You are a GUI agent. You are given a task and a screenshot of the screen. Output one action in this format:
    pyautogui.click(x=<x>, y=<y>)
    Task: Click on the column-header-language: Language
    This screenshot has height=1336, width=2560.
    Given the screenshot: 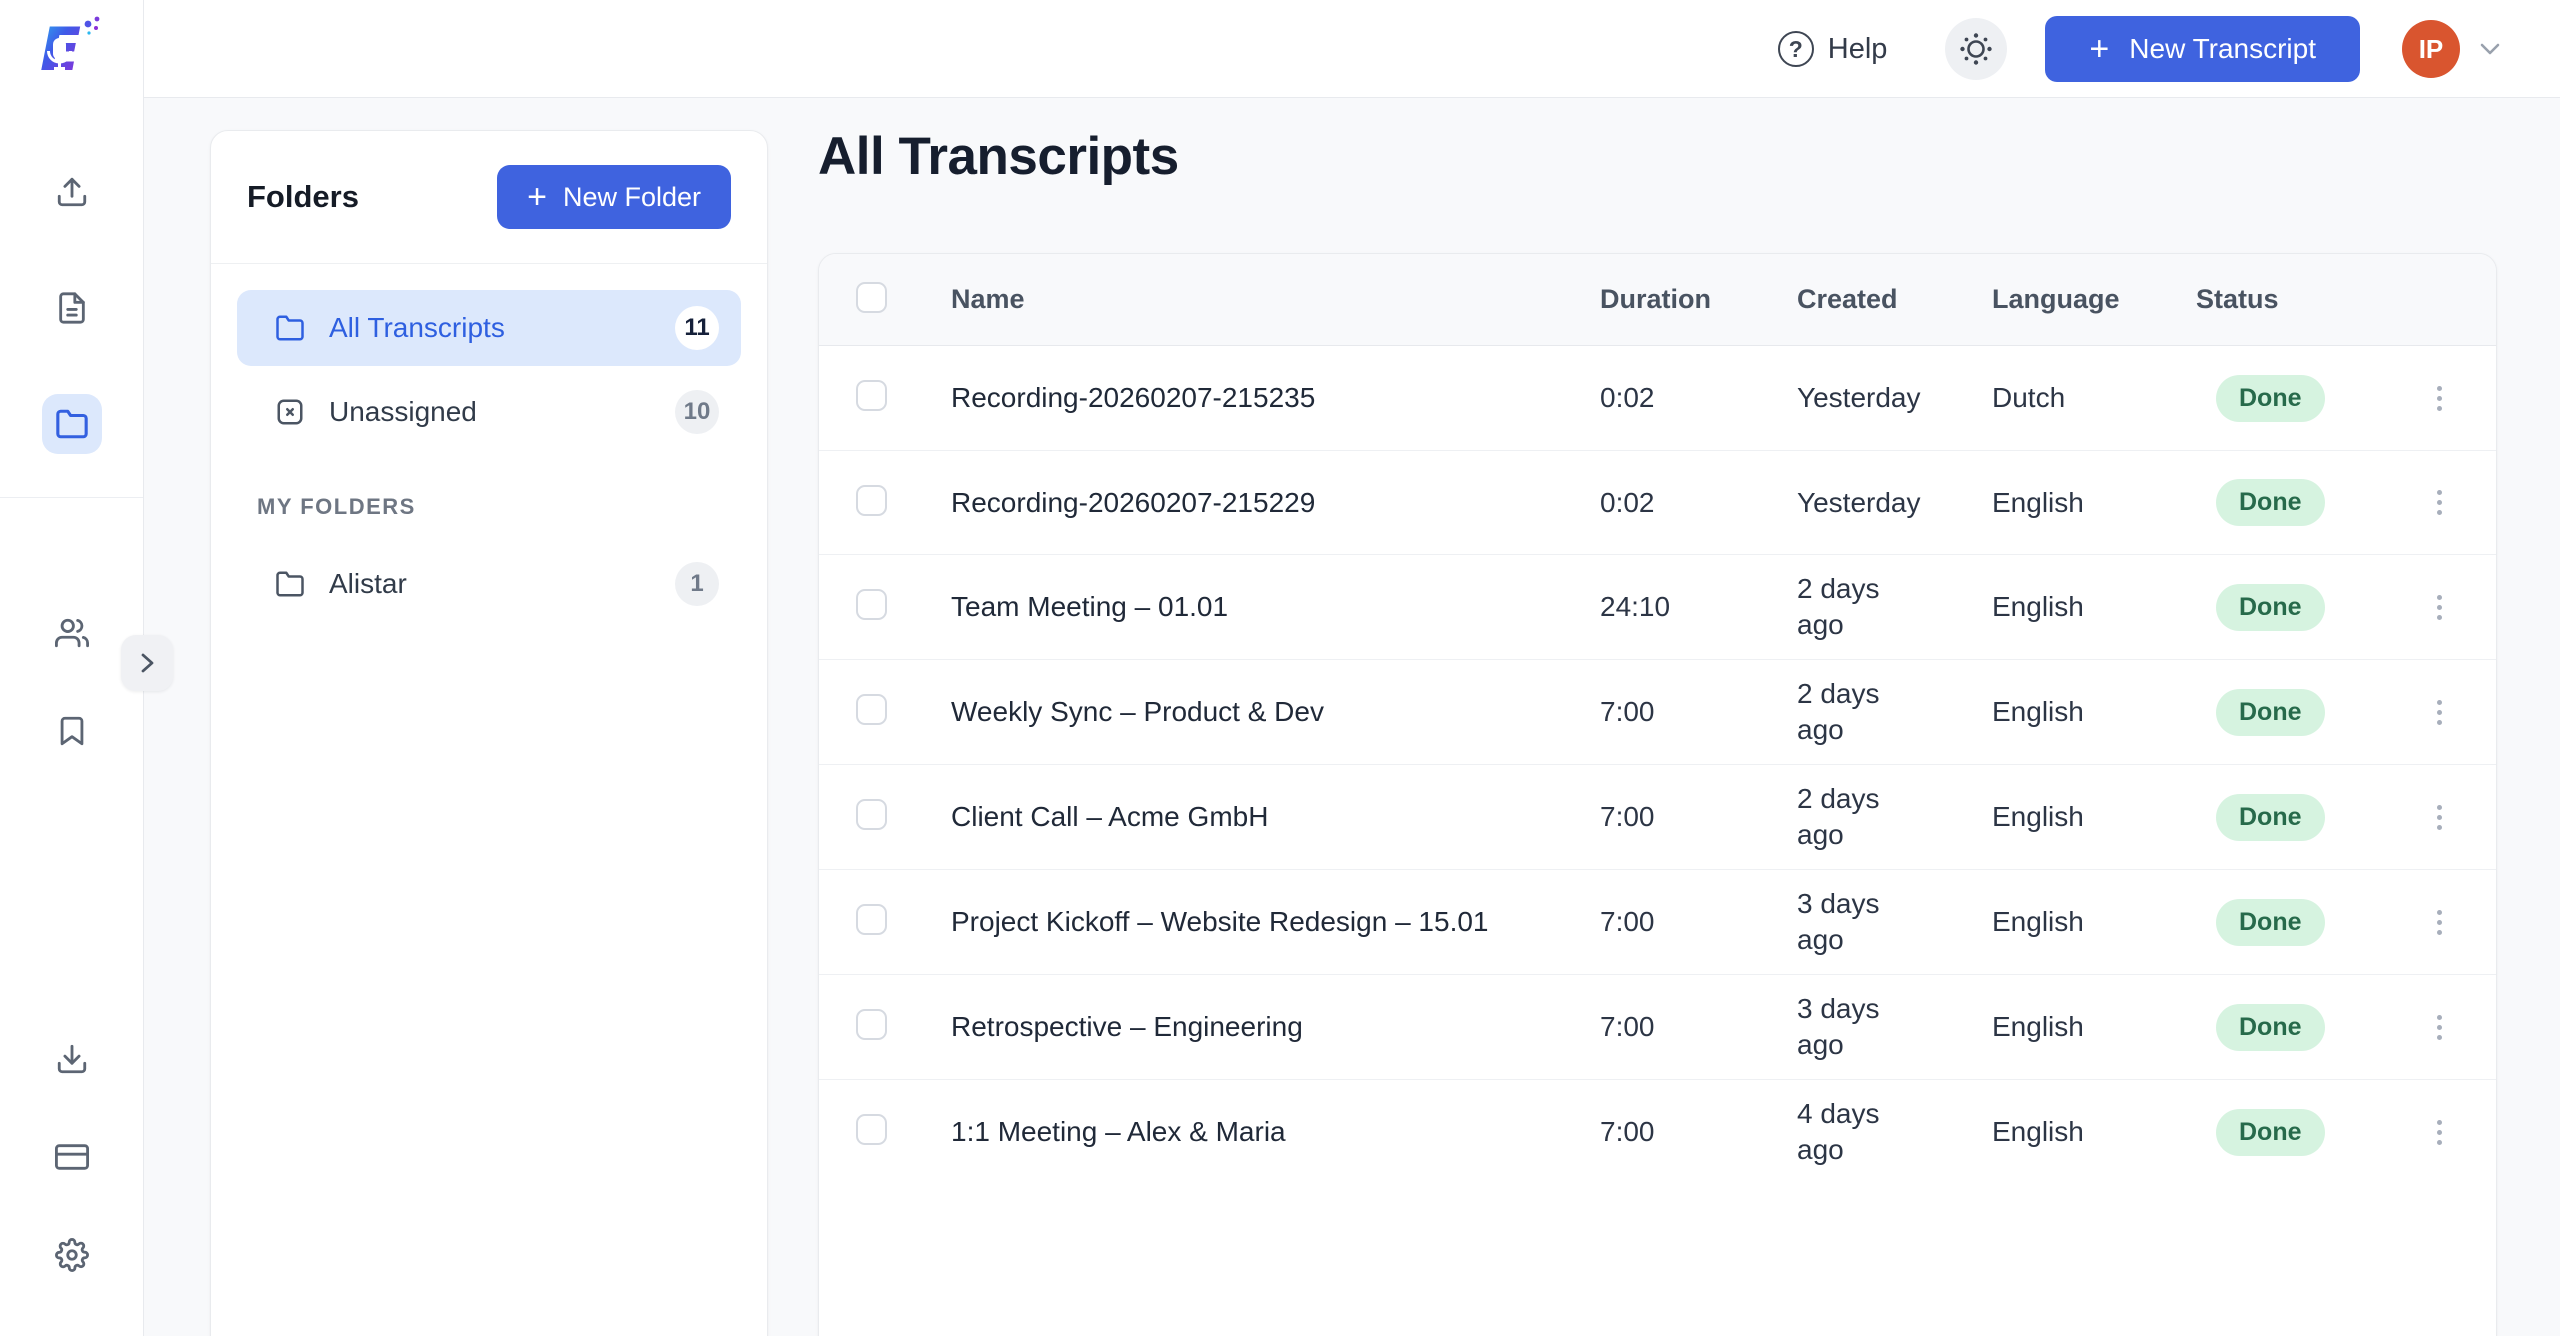 What is the action you would take?
    pyautogui.click(x=2056, y=299)
    